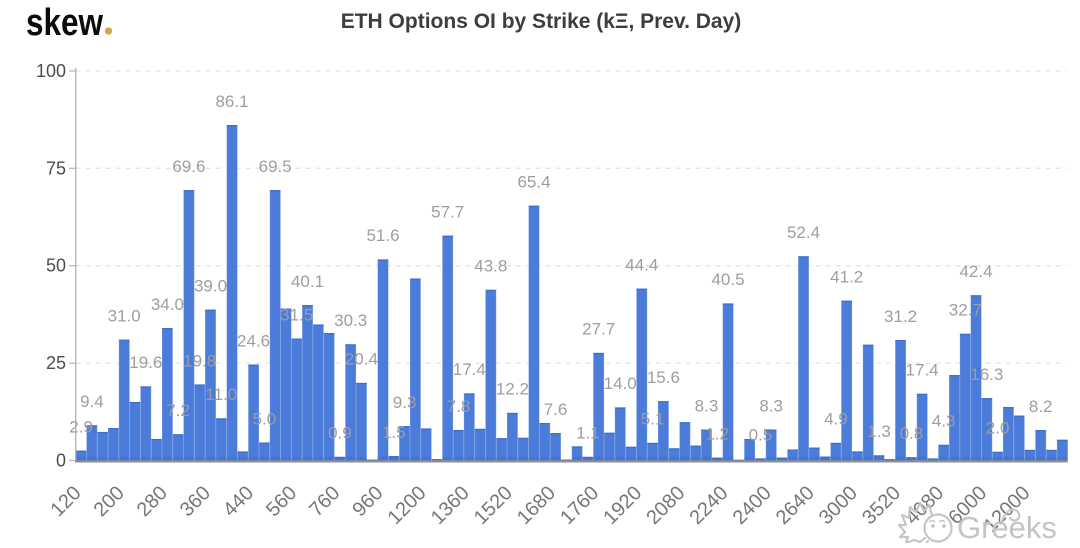 The height and width of the screenshot is (548, 1080). I want to click on svg-text: 1760, so click(579, 505).